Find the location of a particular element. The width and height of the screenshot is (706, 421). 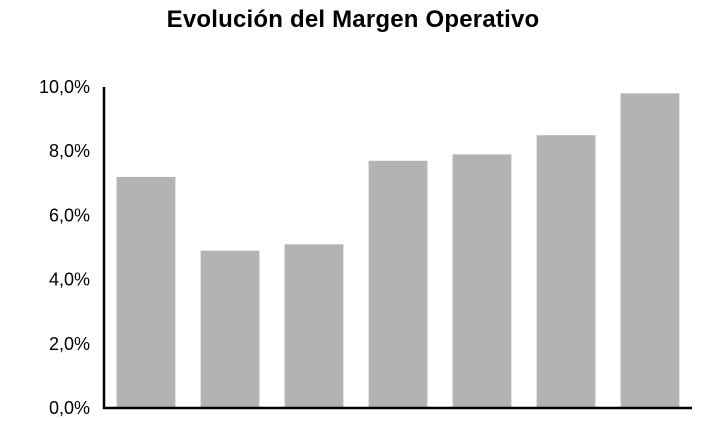

y-tick-label: 2,0% is located at coordinates (69, 344).